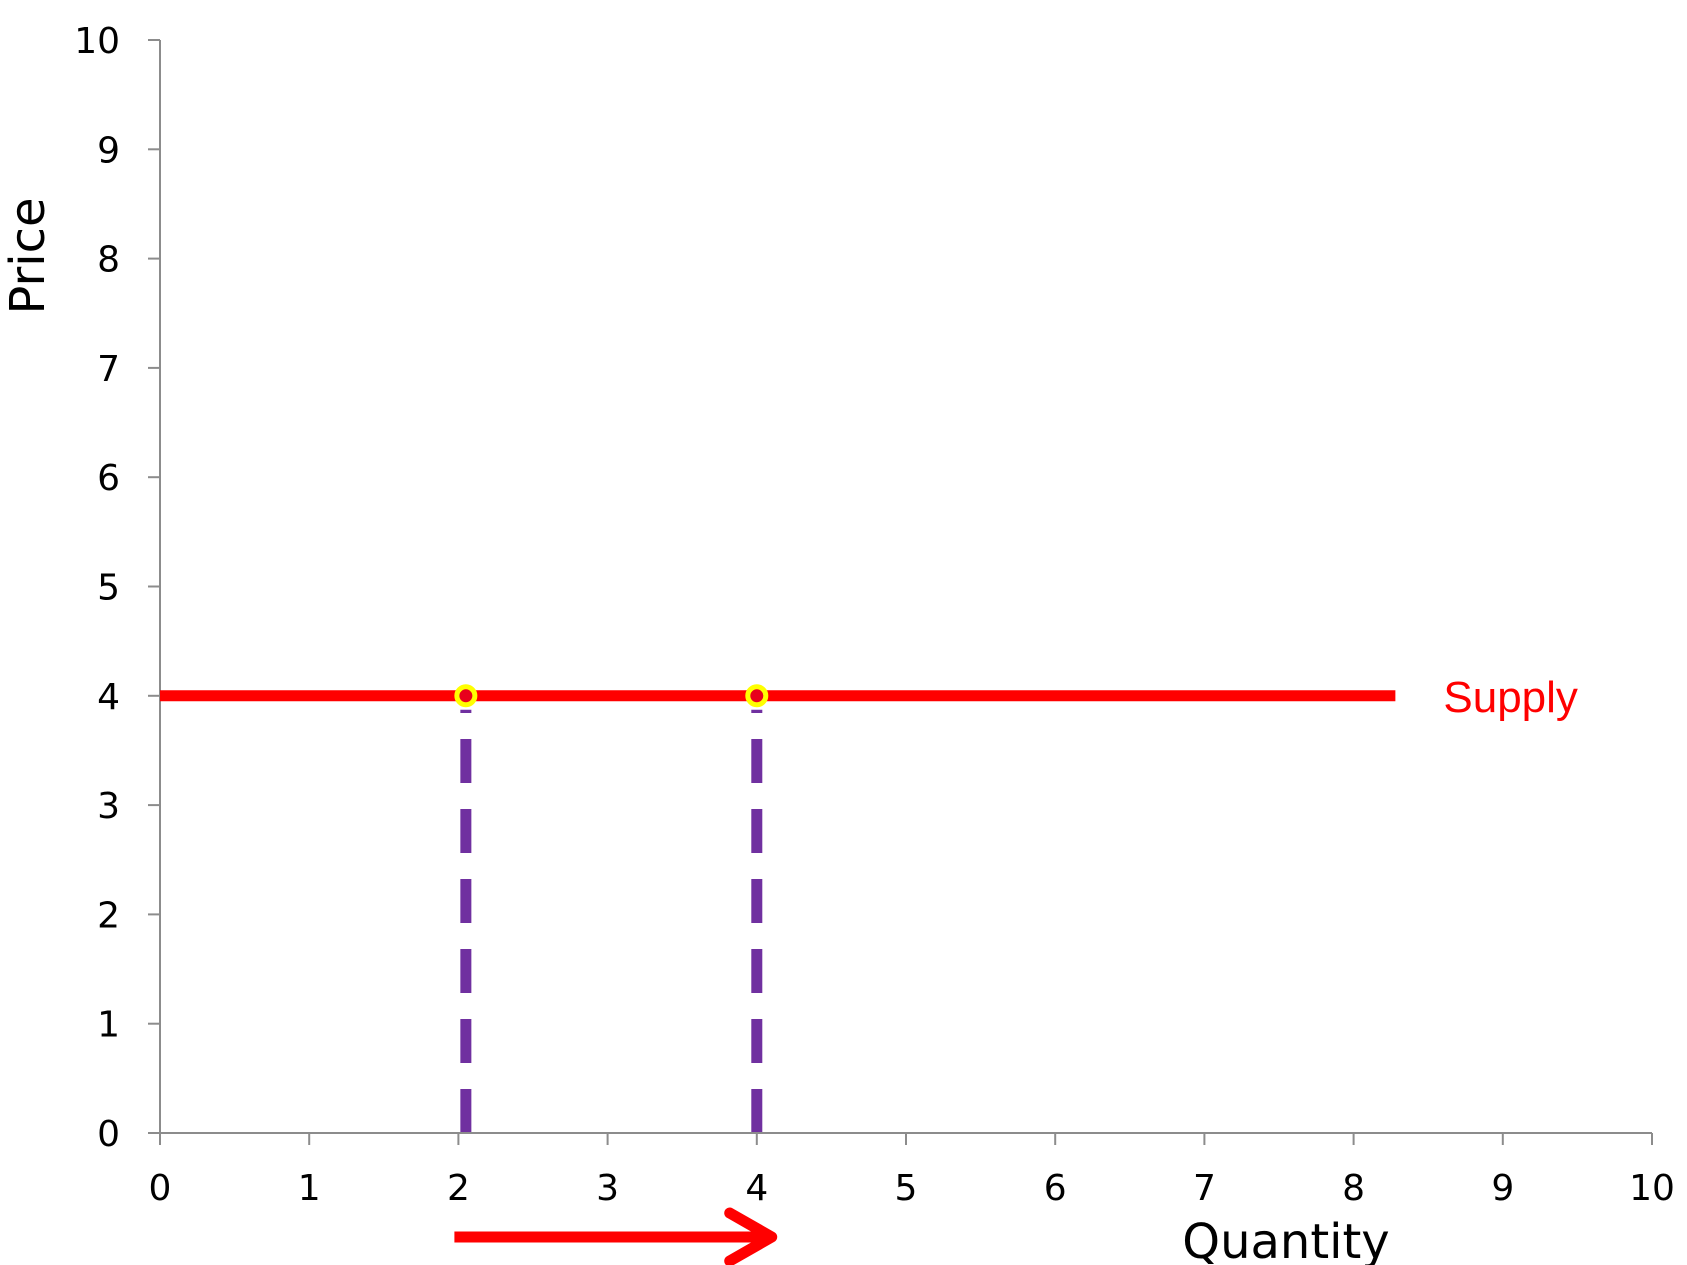 Image resolution: width=1687 pixels, height=1265 pixels. Describe the element at coordinates (1353, 1188) in the screenshot. I see `x-tick-label: 8` at that location.